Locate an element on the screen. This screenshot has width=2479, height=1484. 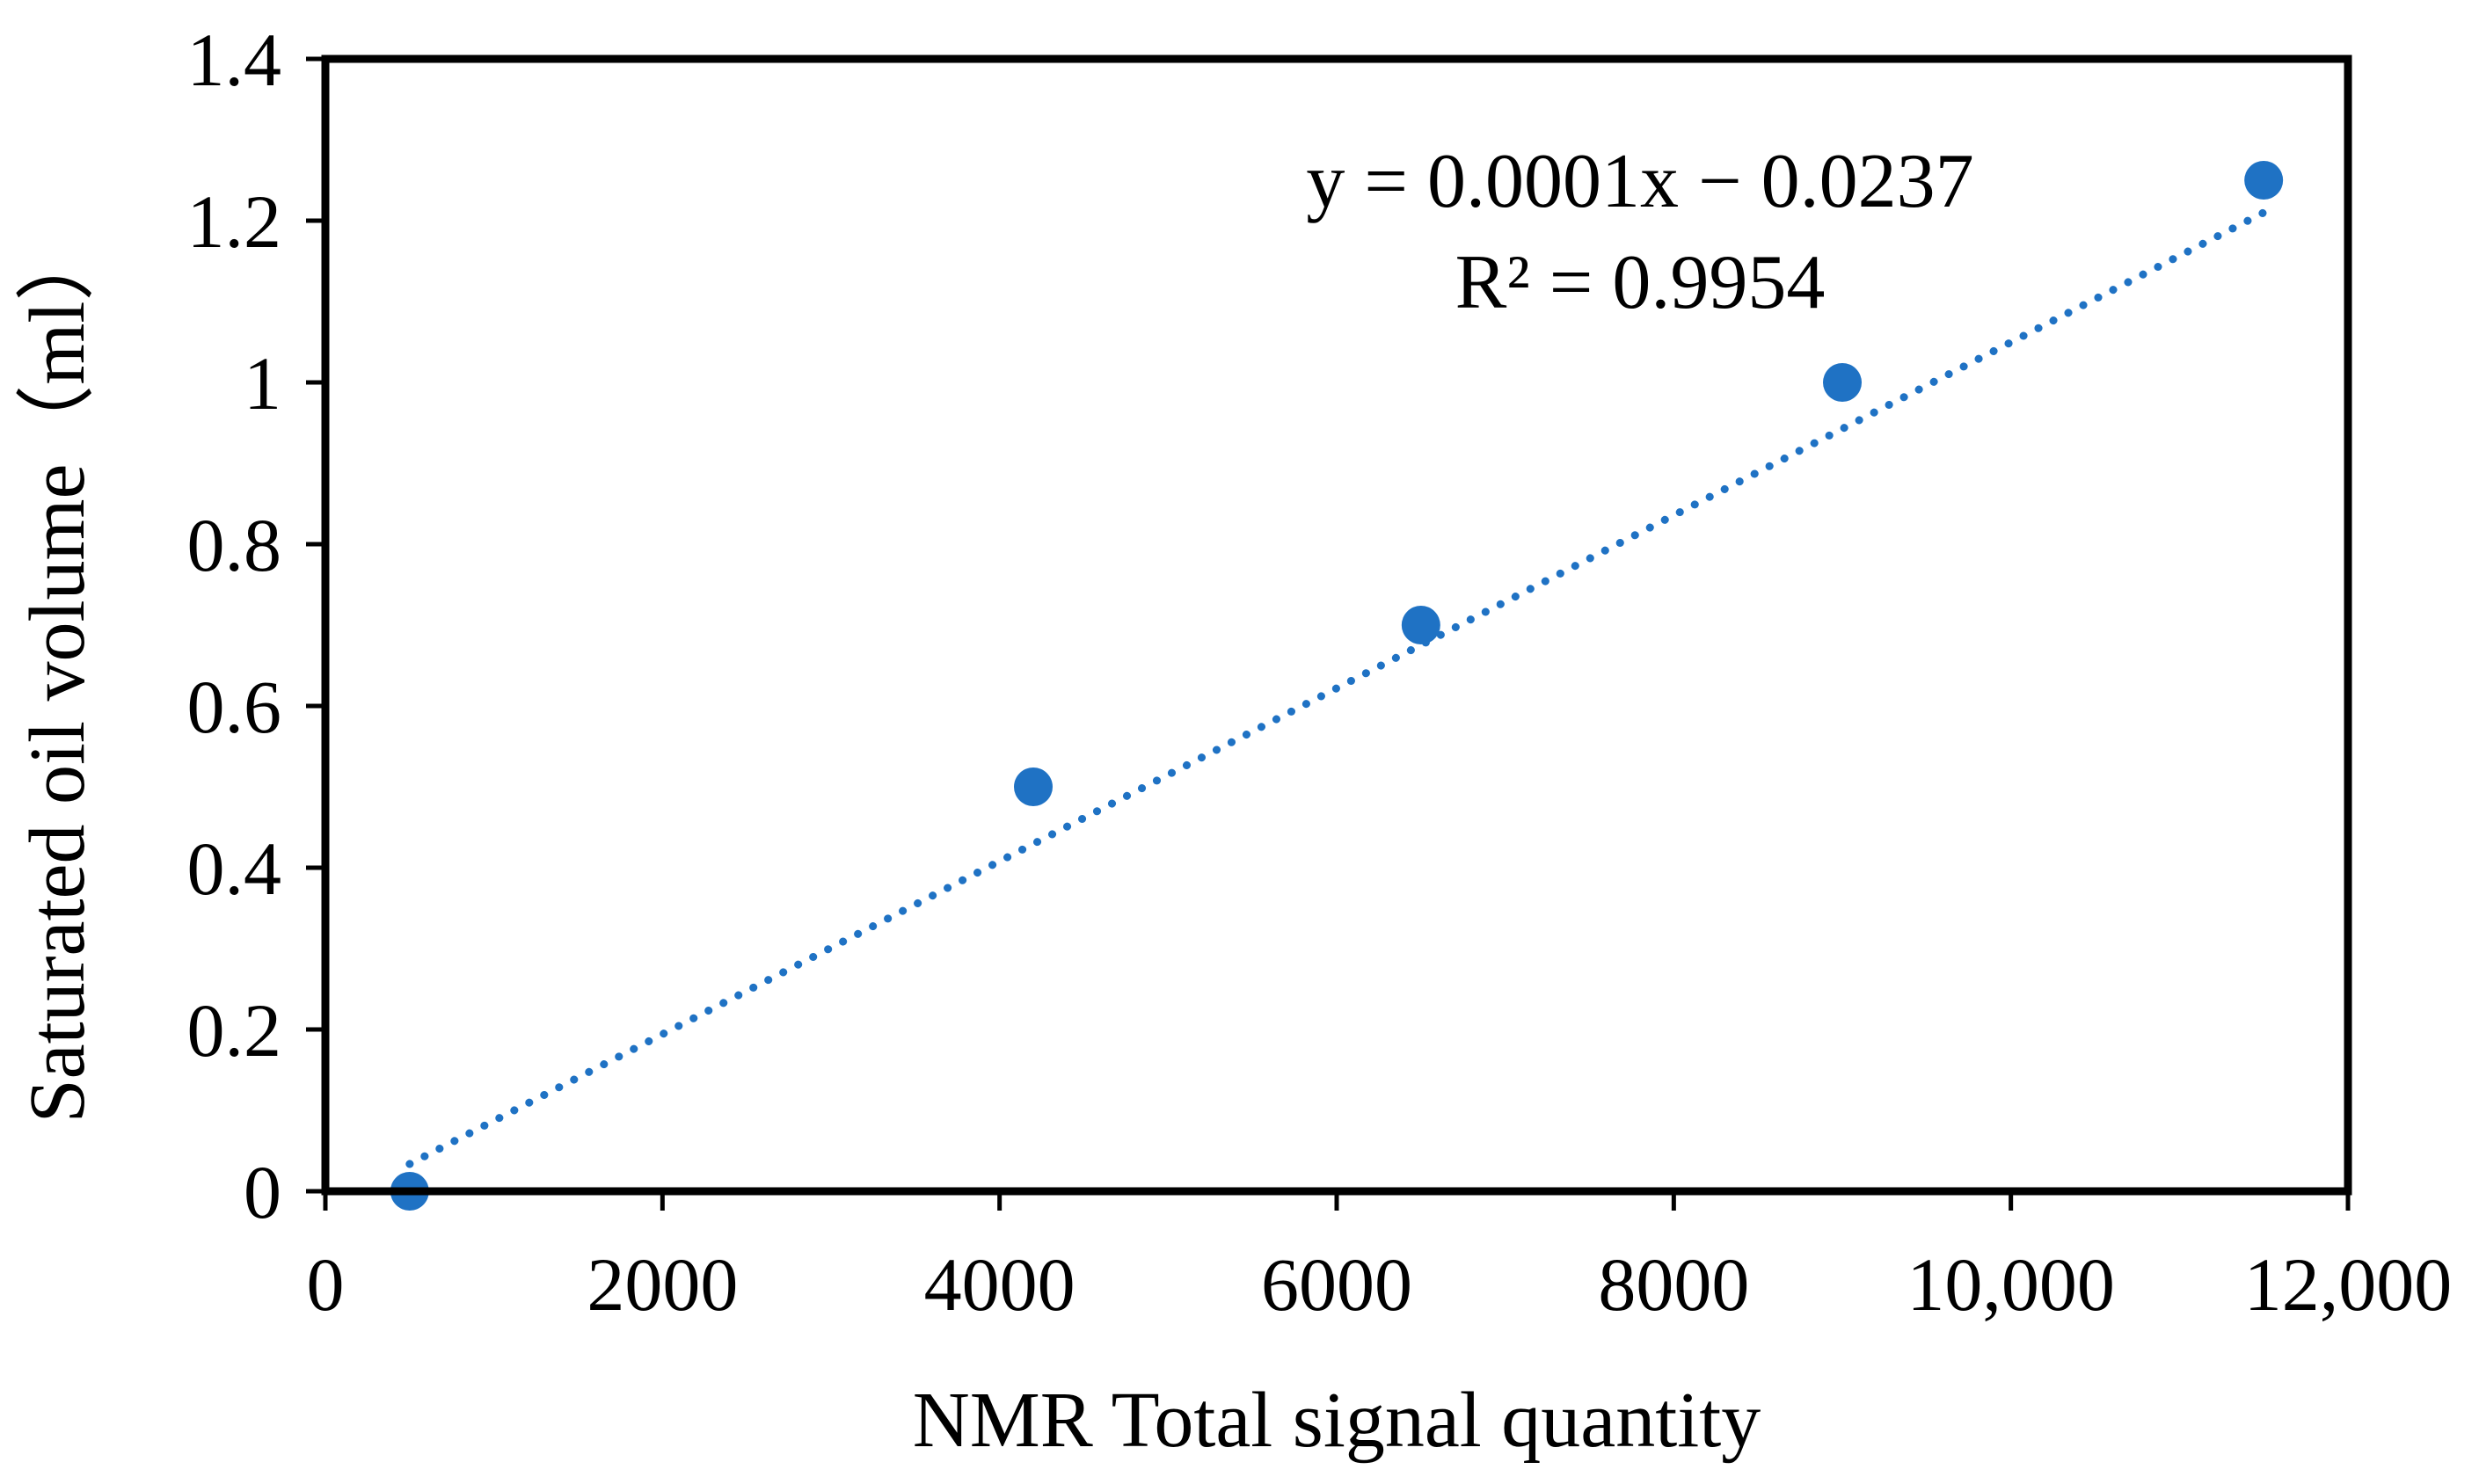
x-axis-title: NMR Total signal quantity is located at coordinates (1337, 1421).